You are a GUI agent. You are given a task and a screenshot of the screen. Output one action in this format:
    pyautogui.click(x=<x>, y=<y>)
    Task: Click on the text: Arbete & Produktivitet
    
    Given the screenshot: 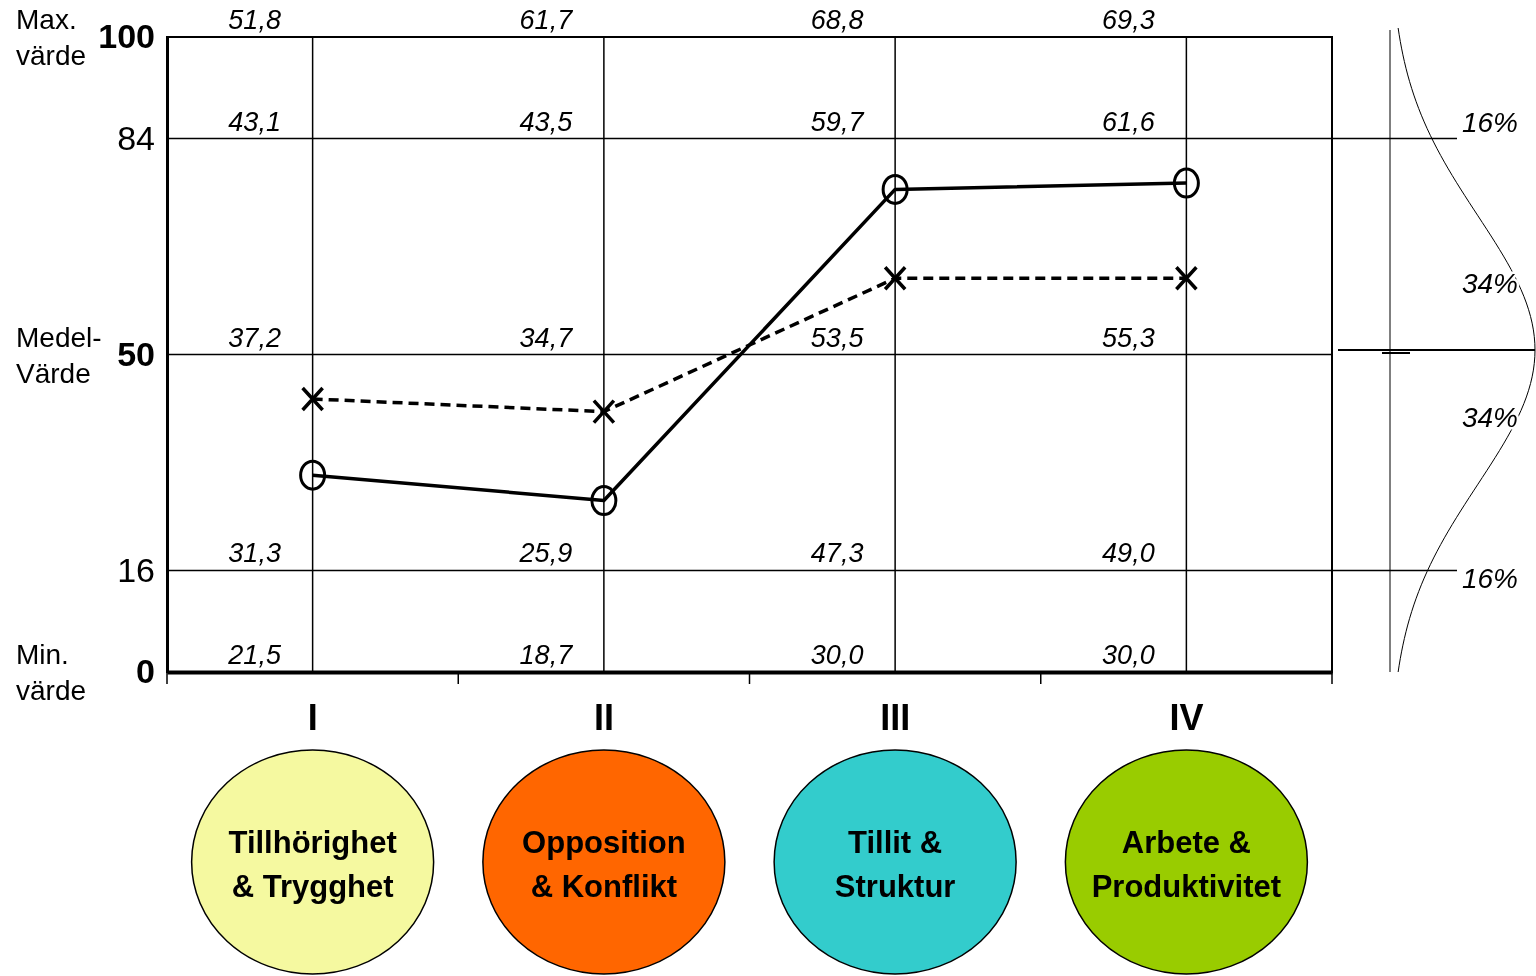 What is the action you would take?
    pyautogui.click(x=1186, y=864)
    